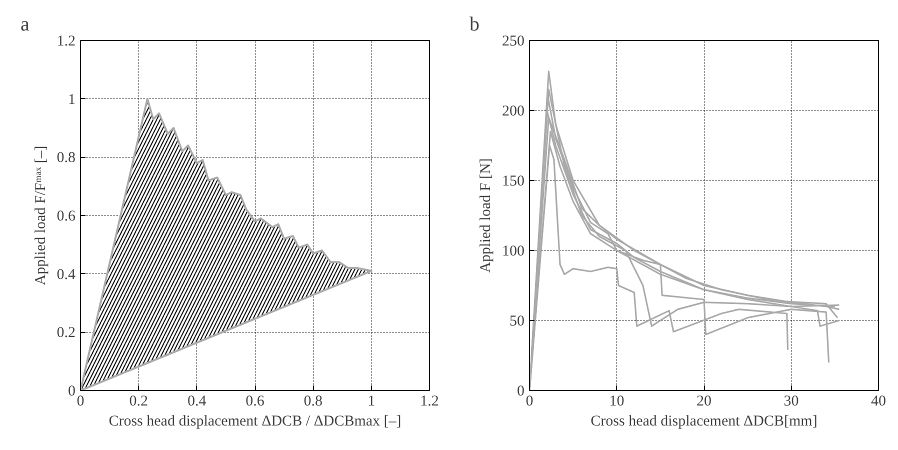 The width and height of the screenshot is (898, 450). Describe the element at coordinates (66, 42) in the screenshot. I see `y-tick-label: 1.2` at that location.